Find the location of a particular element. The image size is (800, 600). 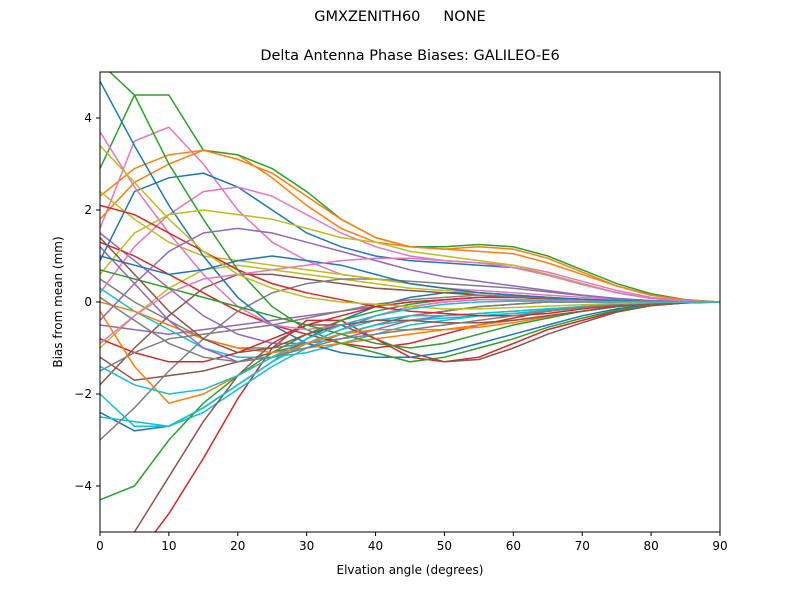

x-tick-label: 0 is located at coordinates (100, 546).